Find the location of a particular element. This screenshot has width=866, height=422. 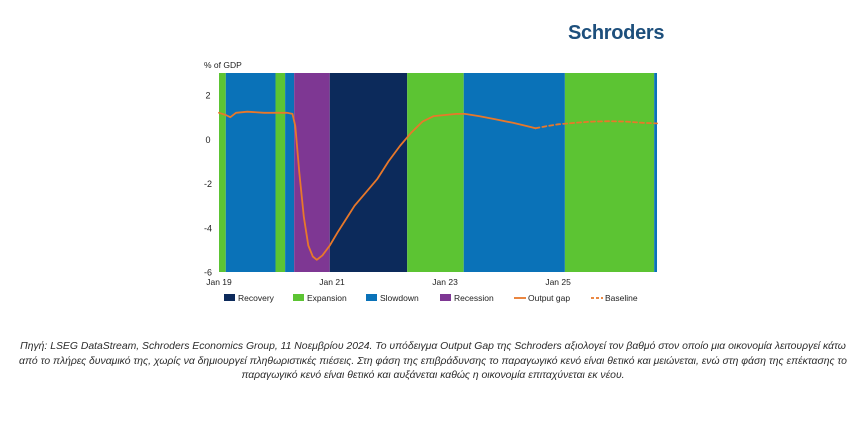

legend-label: Baseline is located at coordinates (621, 298).